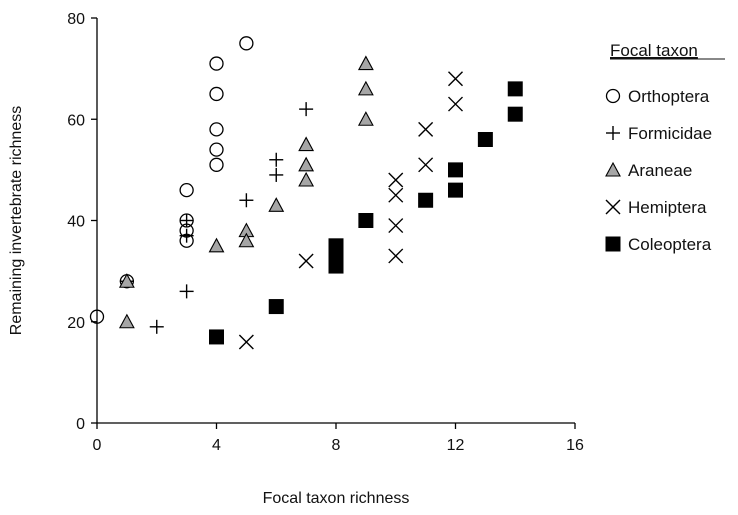 The width and height of the screenshot is (738, 515). I want to click on legend-title: Focal taxon, so click(654, 50).